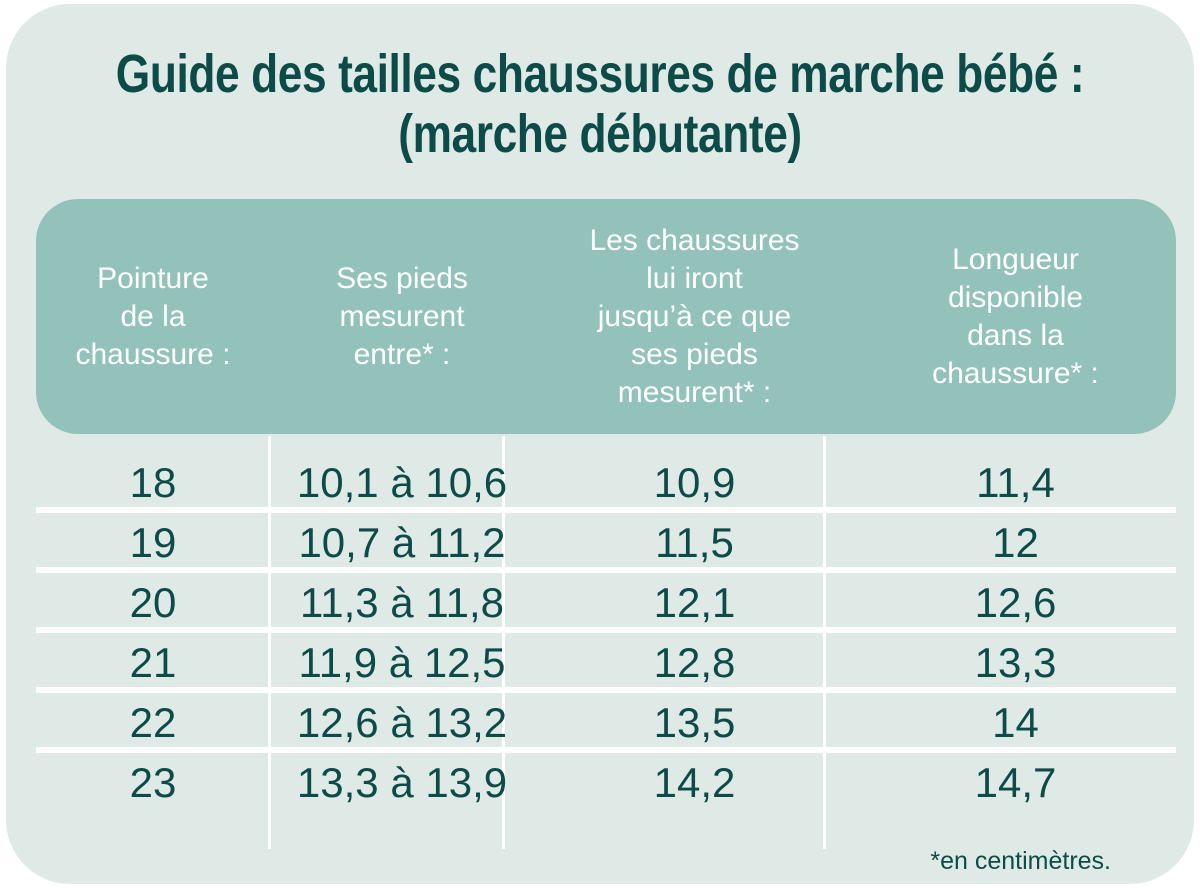 Image resolution: width=1200 pixels, height=888 pixels. I want to click on table-cell-foot-range: 11,9 à 12,5, so click(402, 662).